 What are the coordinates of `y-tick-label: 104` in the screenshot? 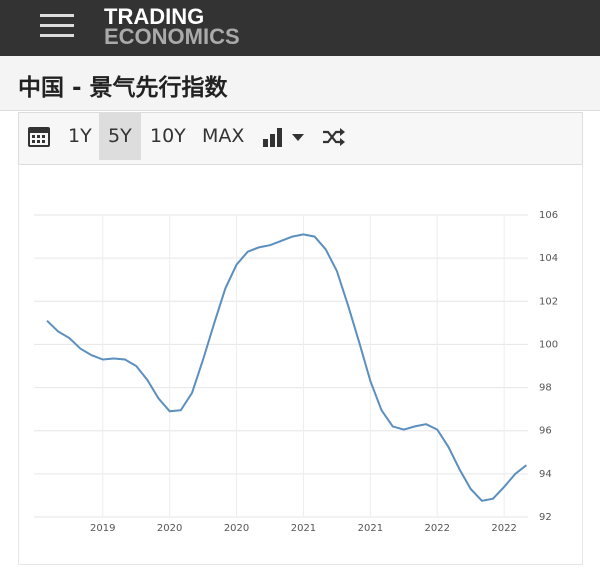 It's located at (548, 258).